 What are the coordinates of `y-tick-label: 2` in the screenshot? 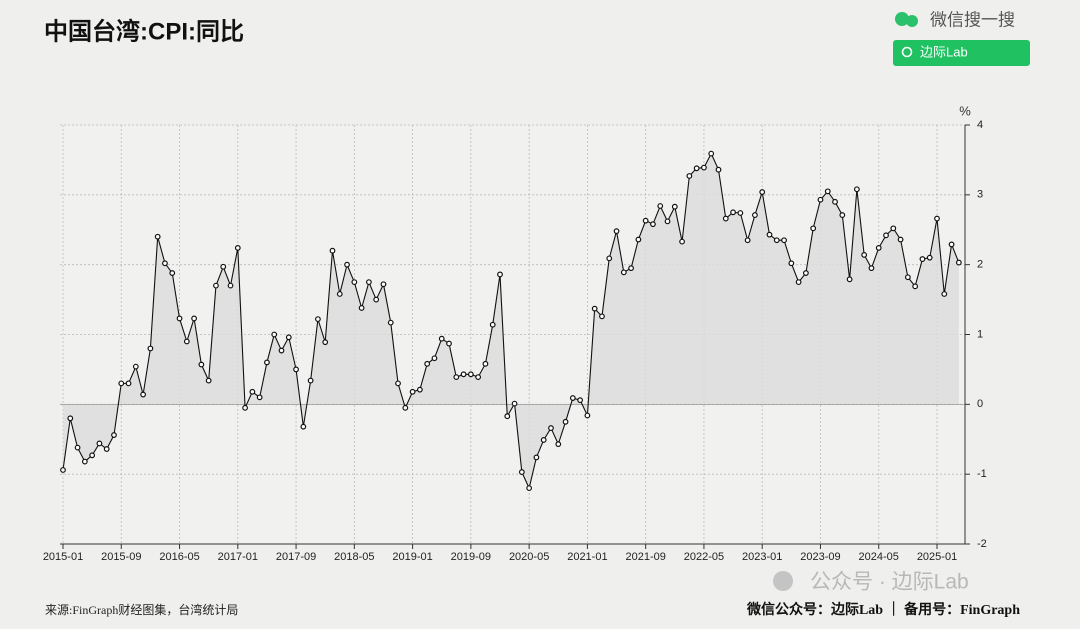 It's located at (980, 265).